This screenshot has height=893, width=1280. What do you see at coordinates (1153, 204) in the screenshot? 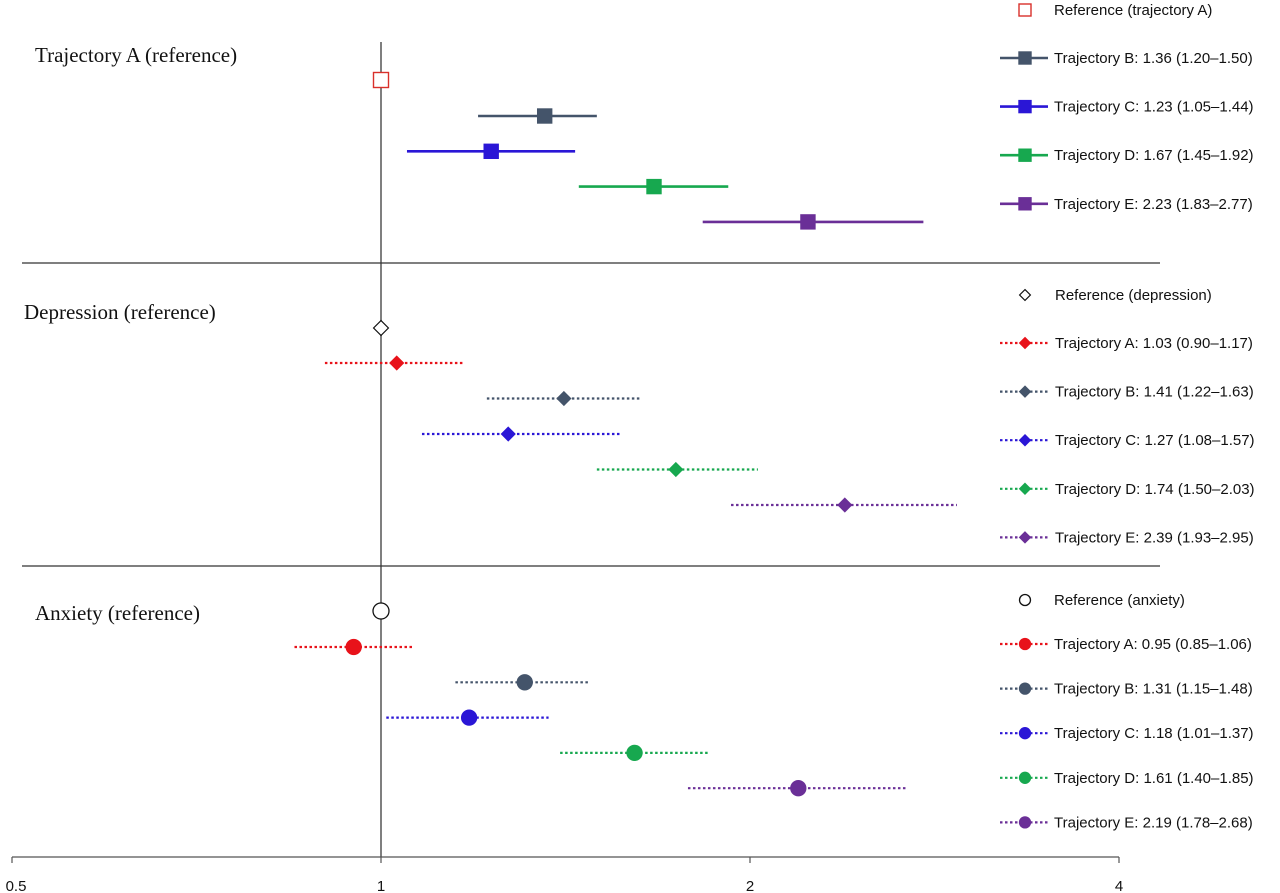
I see `legend-label: Trajectory E: 2.23 (1.83–2.77)` at bounding box center [1153, 204].